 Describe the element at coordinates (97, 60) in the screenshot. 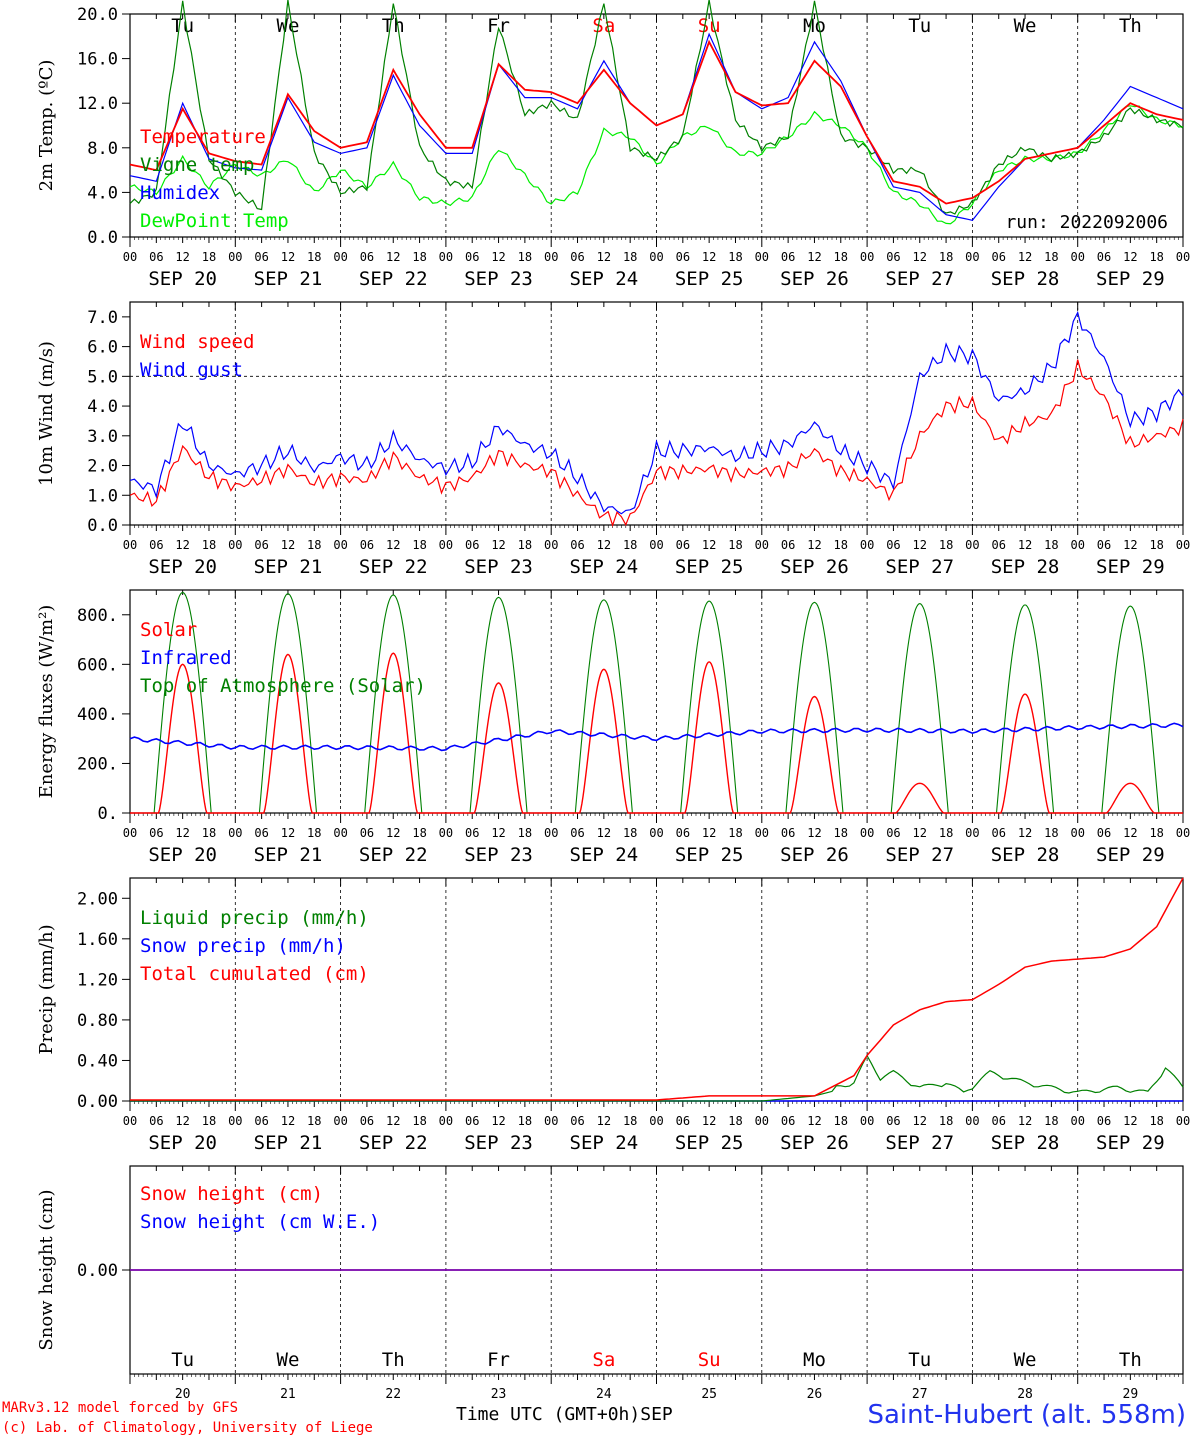

I see `y-tick-label: 16.0` at that location.